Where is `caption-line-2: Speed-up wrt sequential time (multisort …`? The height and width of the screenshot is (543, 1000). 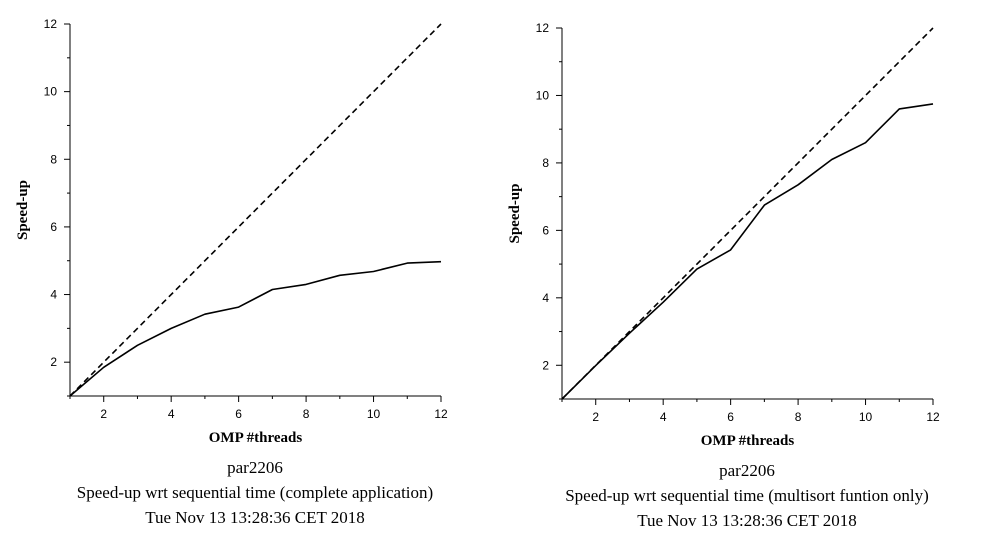
caption-line-2: Speed-up wrt sequential time (multisort … is located at coordinates (747, 495).